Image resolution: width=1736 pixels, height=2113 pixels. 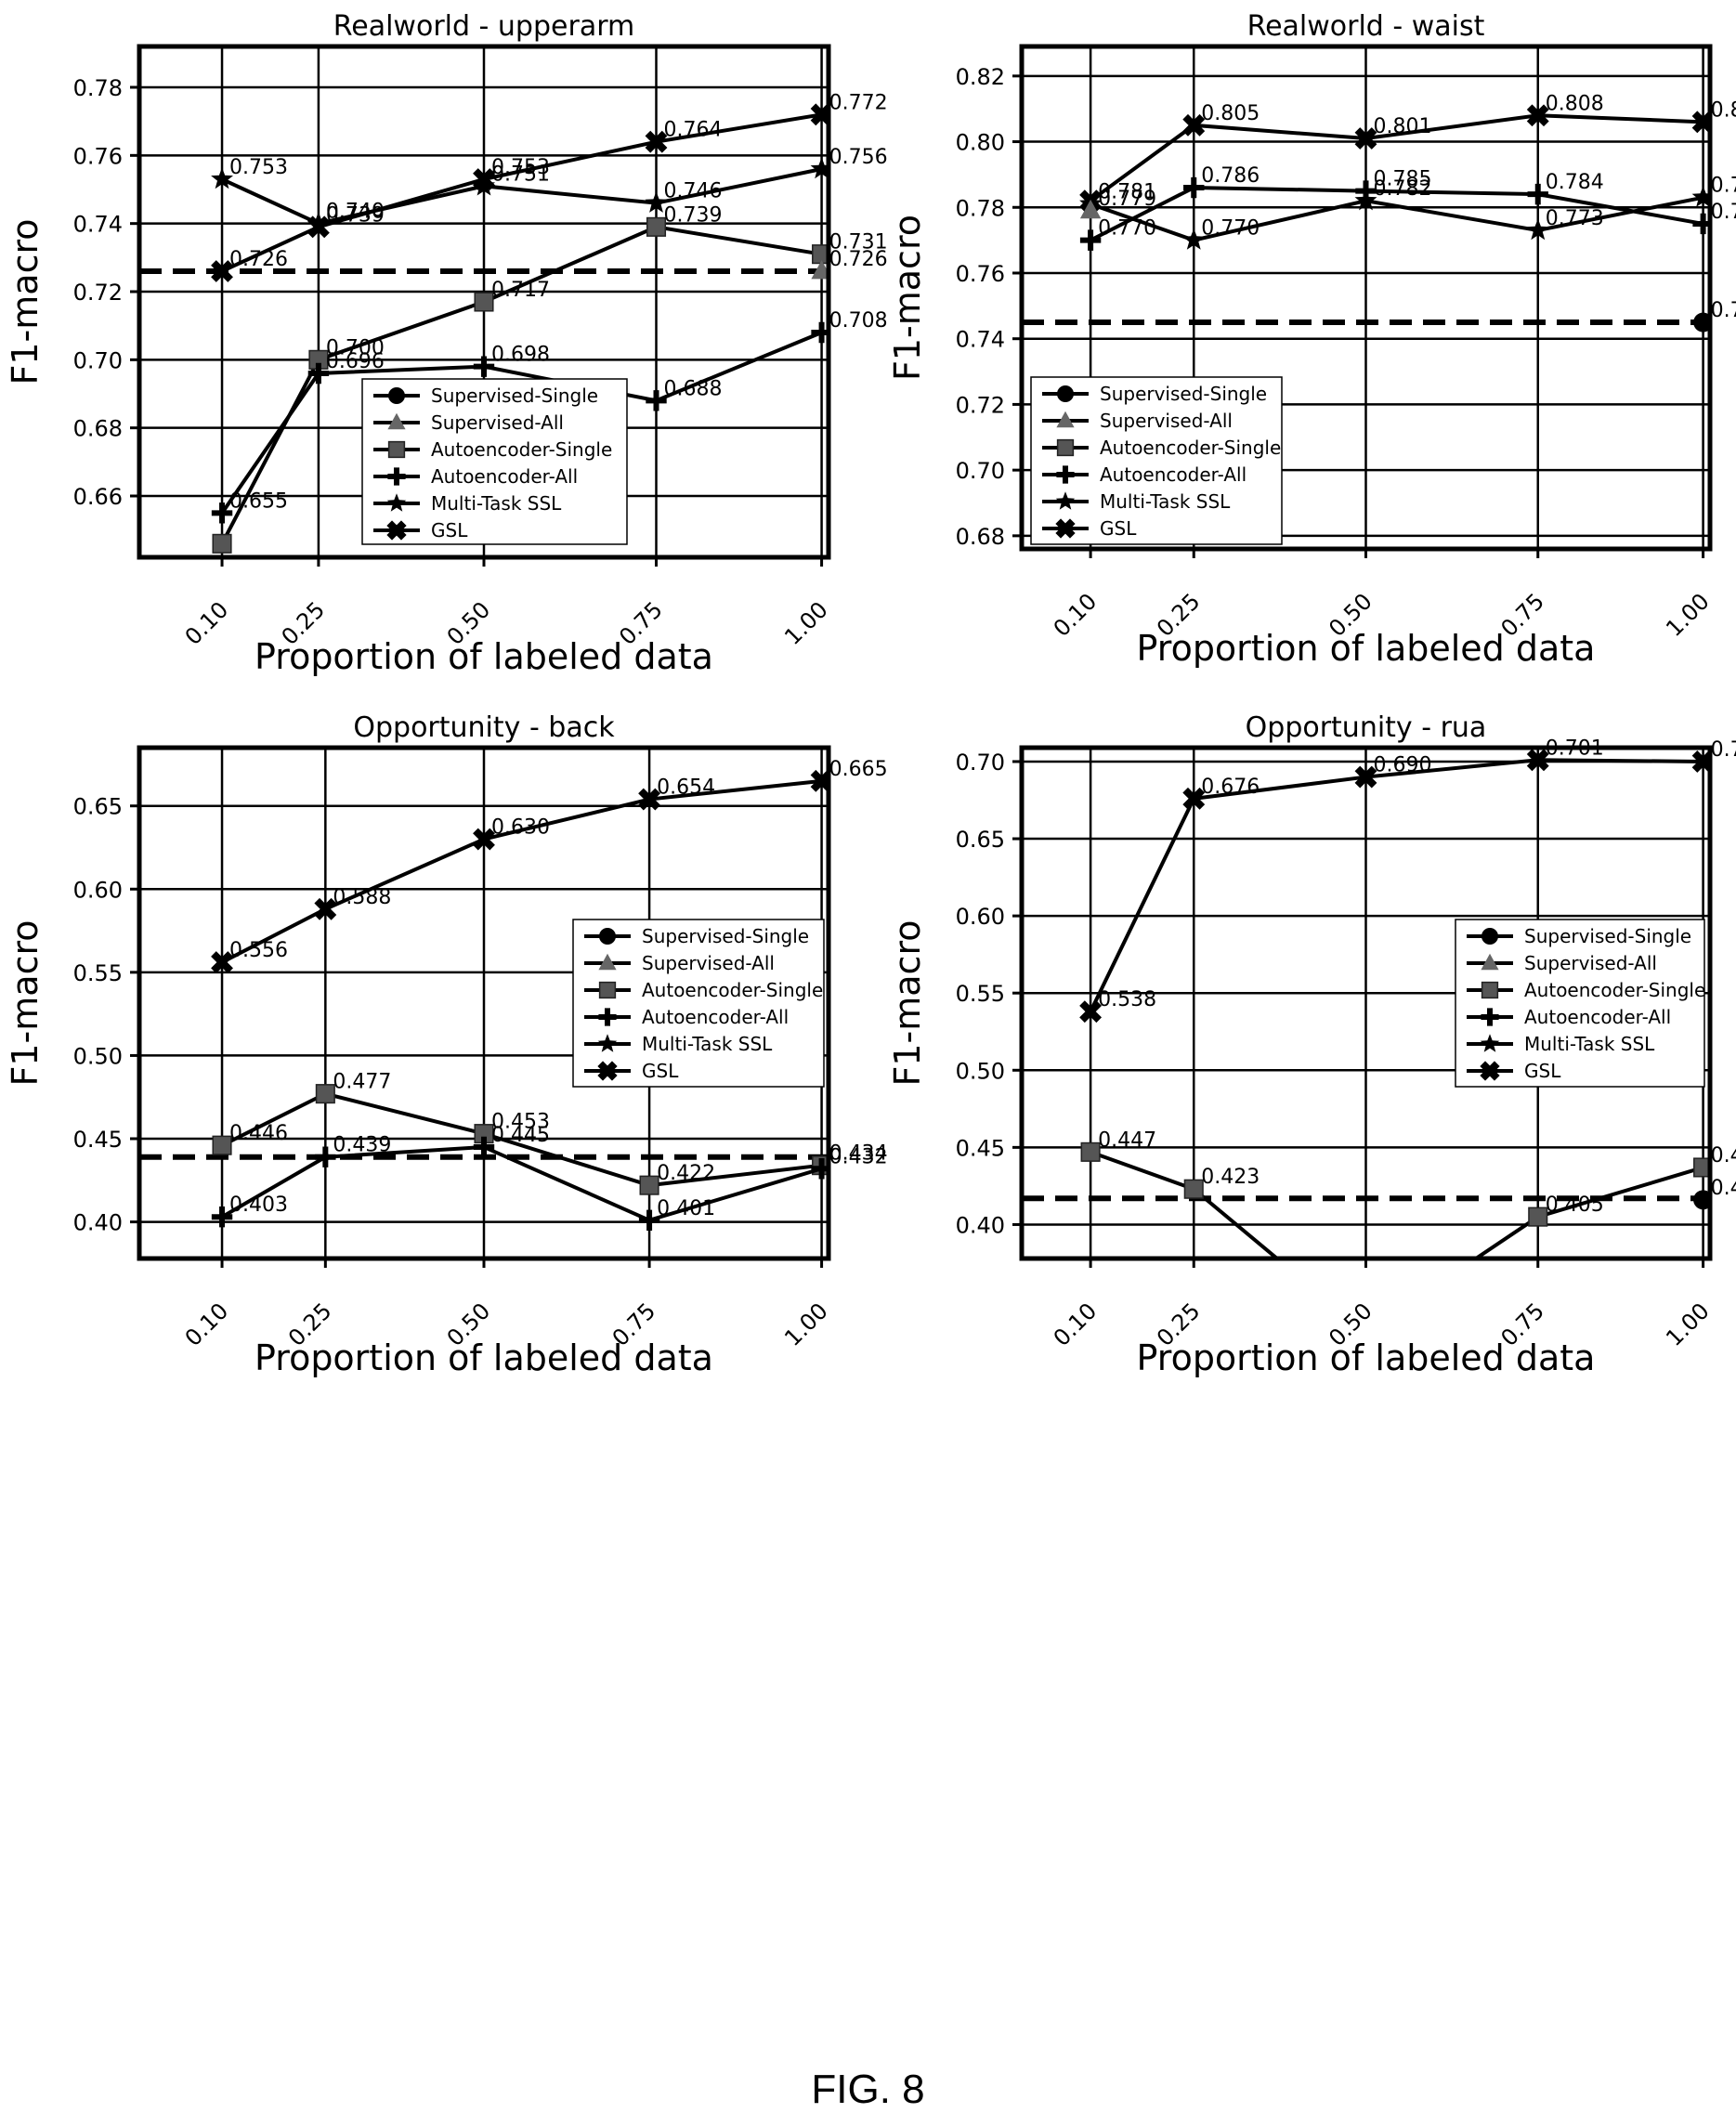 I want to click on data-label: 0.453, so click(x=521, y=1123).